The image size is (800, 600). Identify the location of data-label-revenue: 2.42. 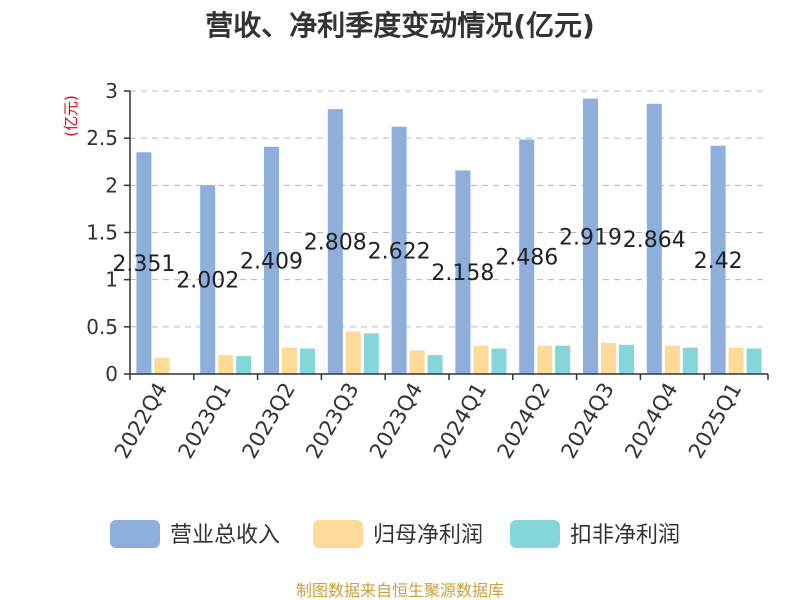
(718, 261).